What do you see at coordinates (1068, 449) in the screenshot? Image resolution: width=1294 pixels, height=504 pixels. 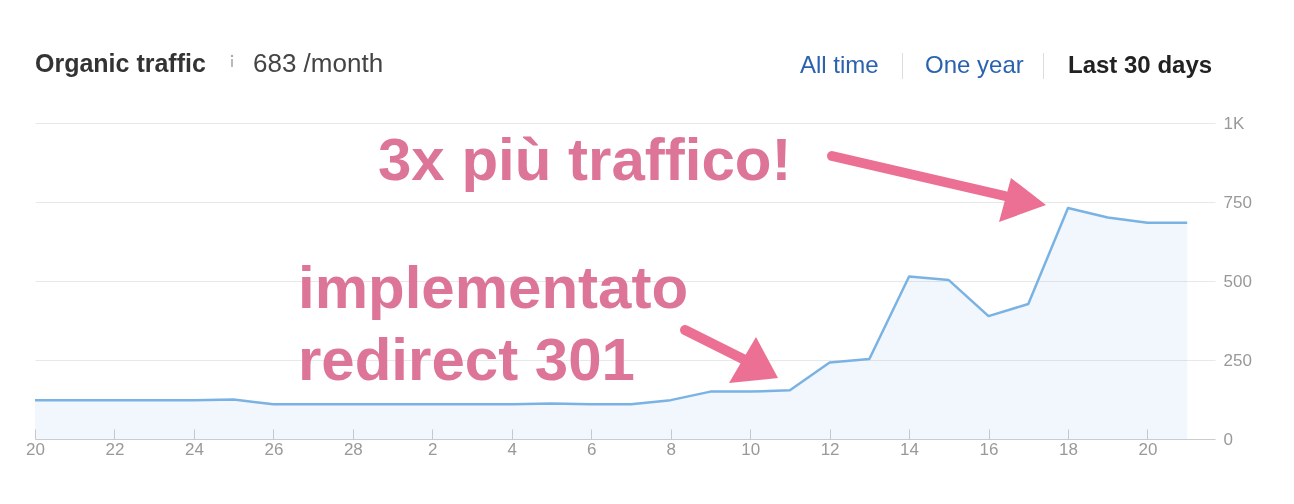 I see `x-tick-label: 18` at bounding box center [1068, 449].